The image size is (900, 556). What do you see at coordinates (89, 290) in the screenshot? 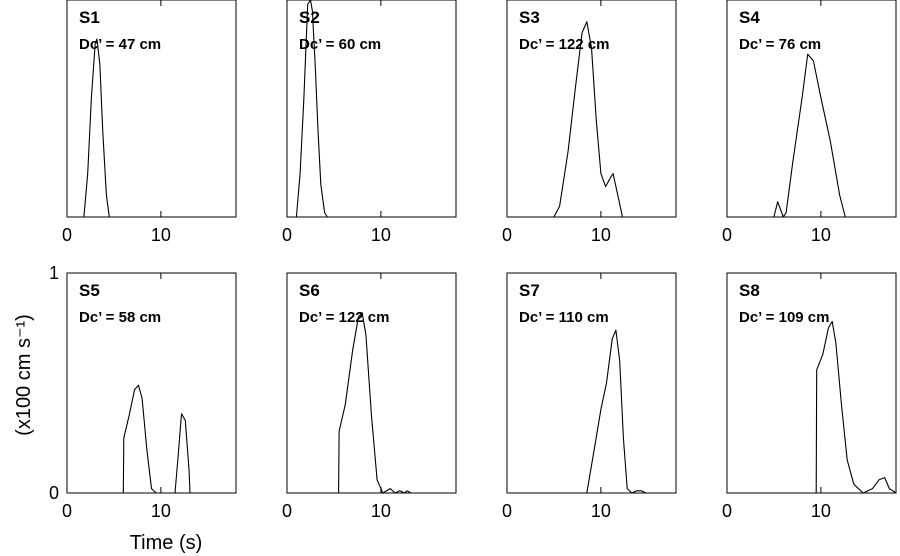
I see `panel-title: S5` at bounding box center [89, 290].